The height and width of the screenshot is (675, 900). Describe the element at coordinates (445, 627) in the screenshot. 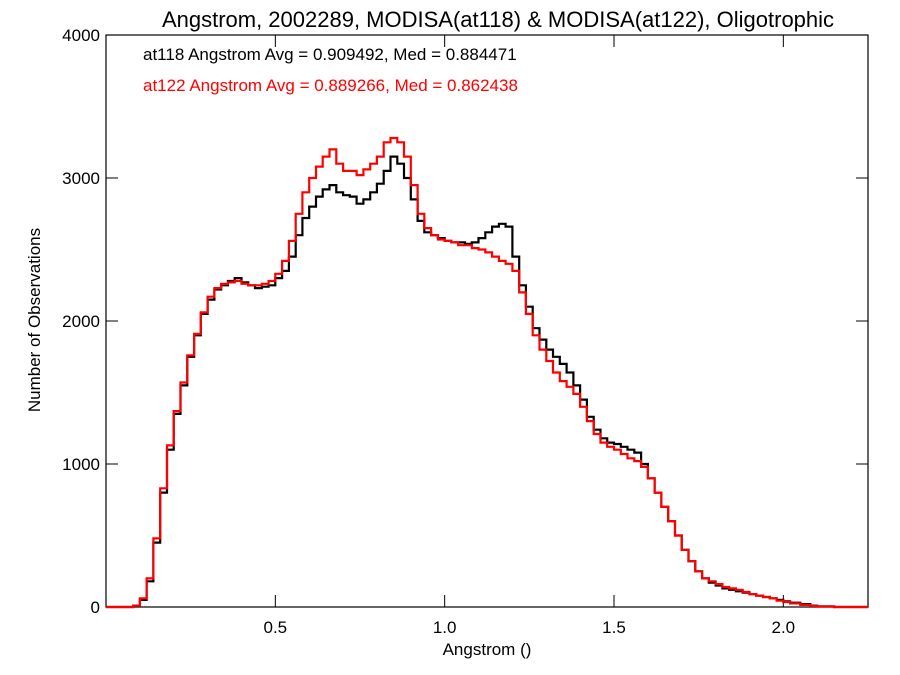

I see `x-tick-label: 1.0` at that location.